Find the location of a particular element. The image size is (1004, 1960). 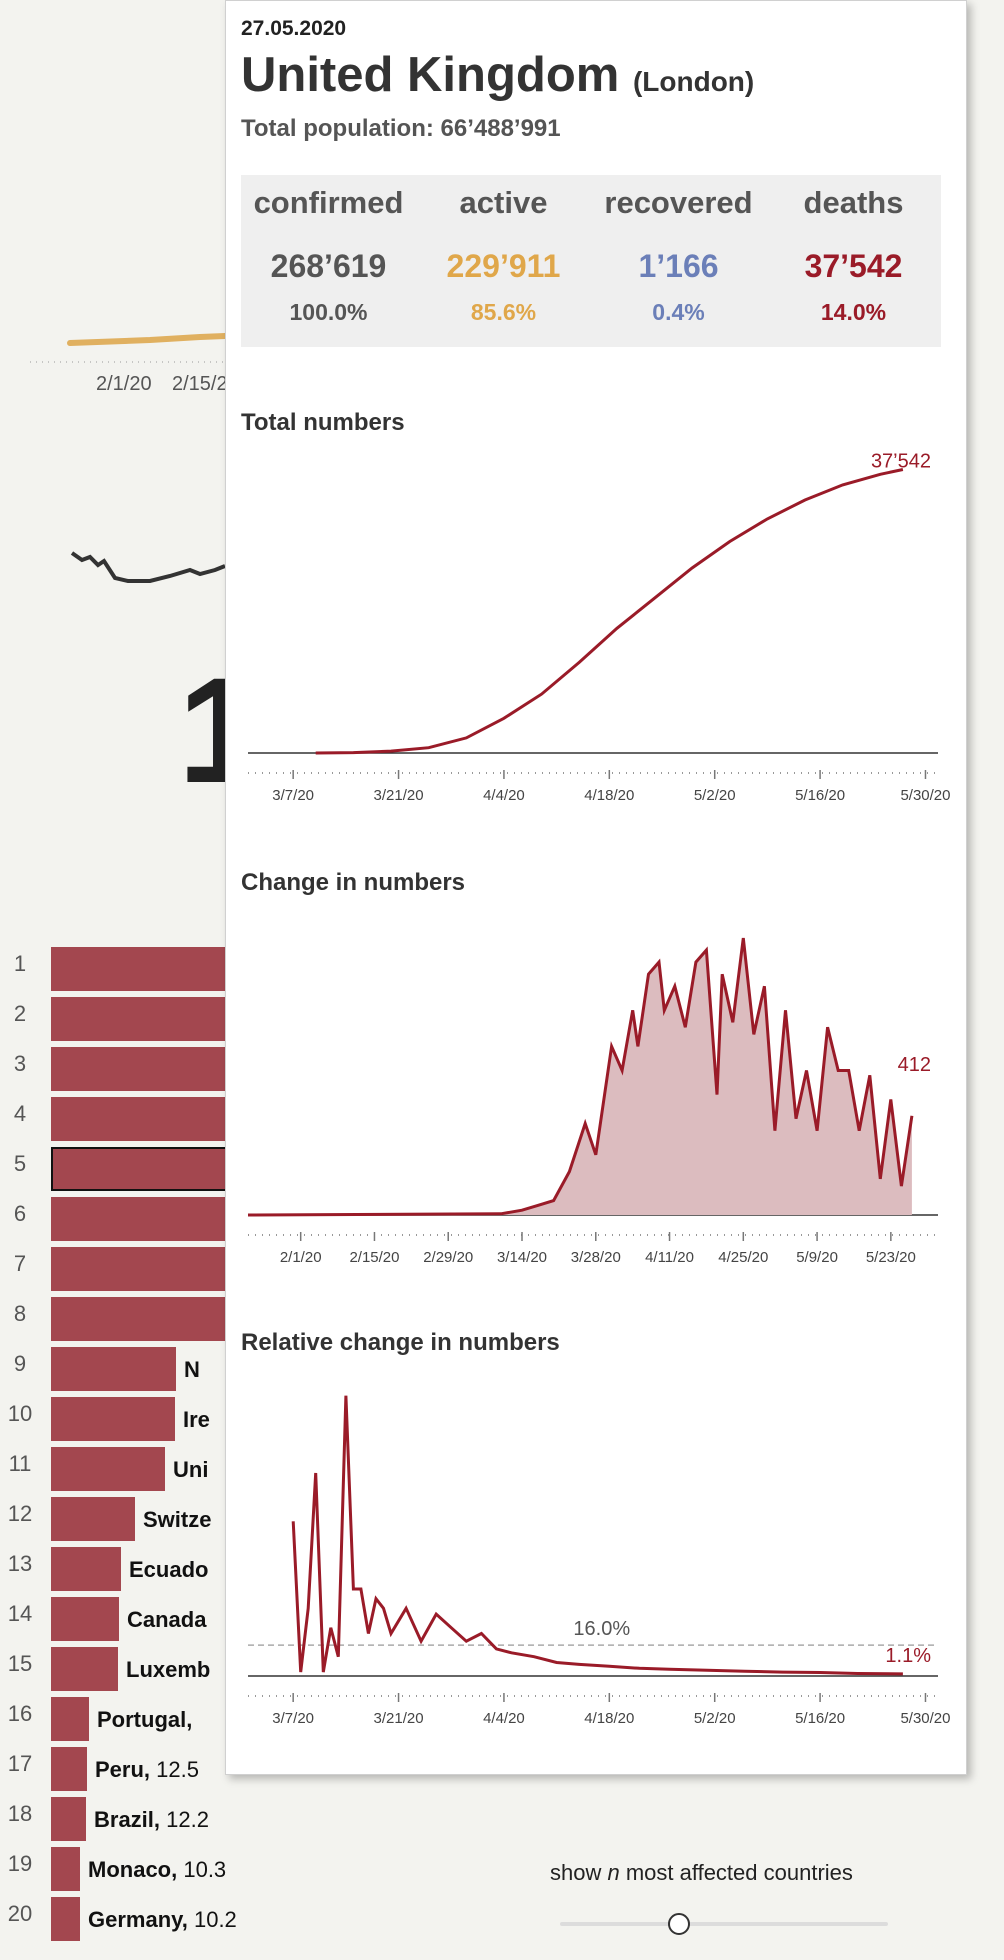

ranking-row: 15 Luxemb is located at coordinates (150, 1668).